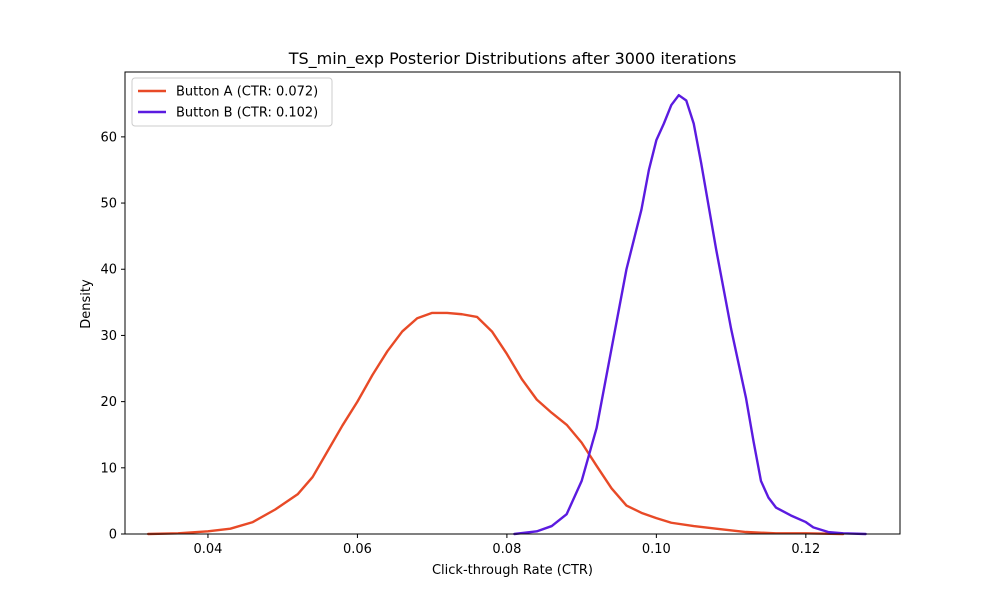 The width and height of the screenshot is (1000, 604). Describe the element at coordinates (207, 549) in the screenshot. I see `x-tick-label: 0.04` at that location.